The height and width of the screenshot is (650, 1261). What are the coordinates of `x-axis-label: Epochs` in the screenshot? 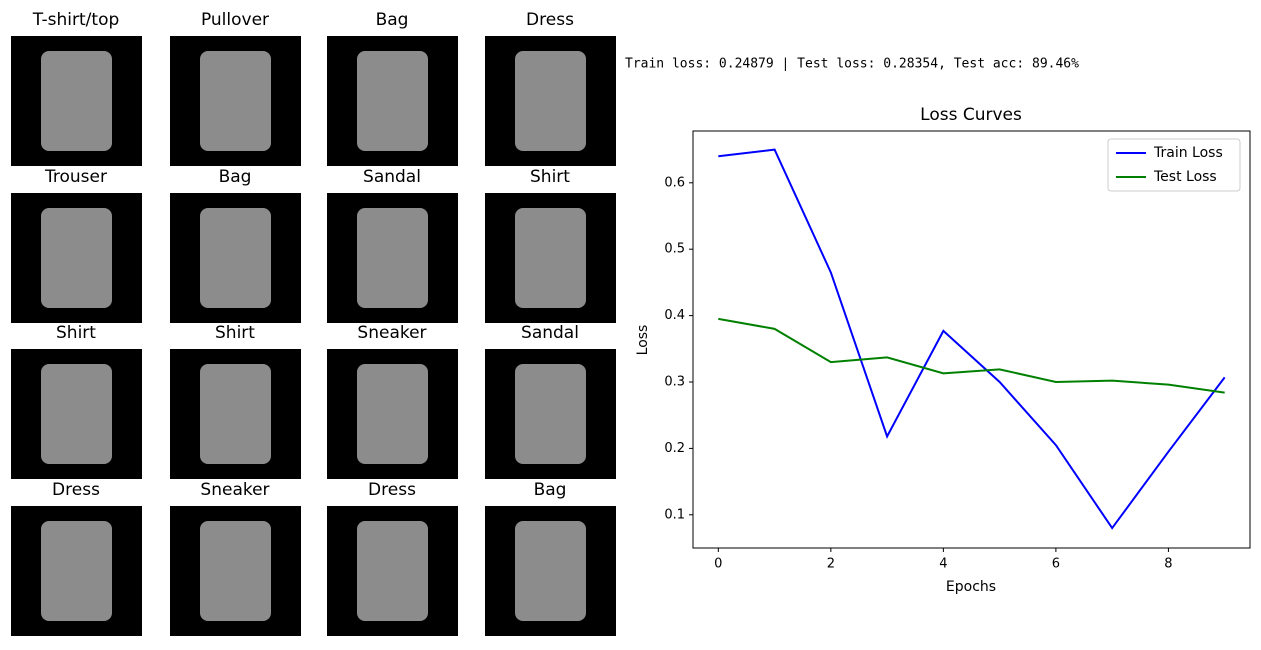 It's located at (971, 587).